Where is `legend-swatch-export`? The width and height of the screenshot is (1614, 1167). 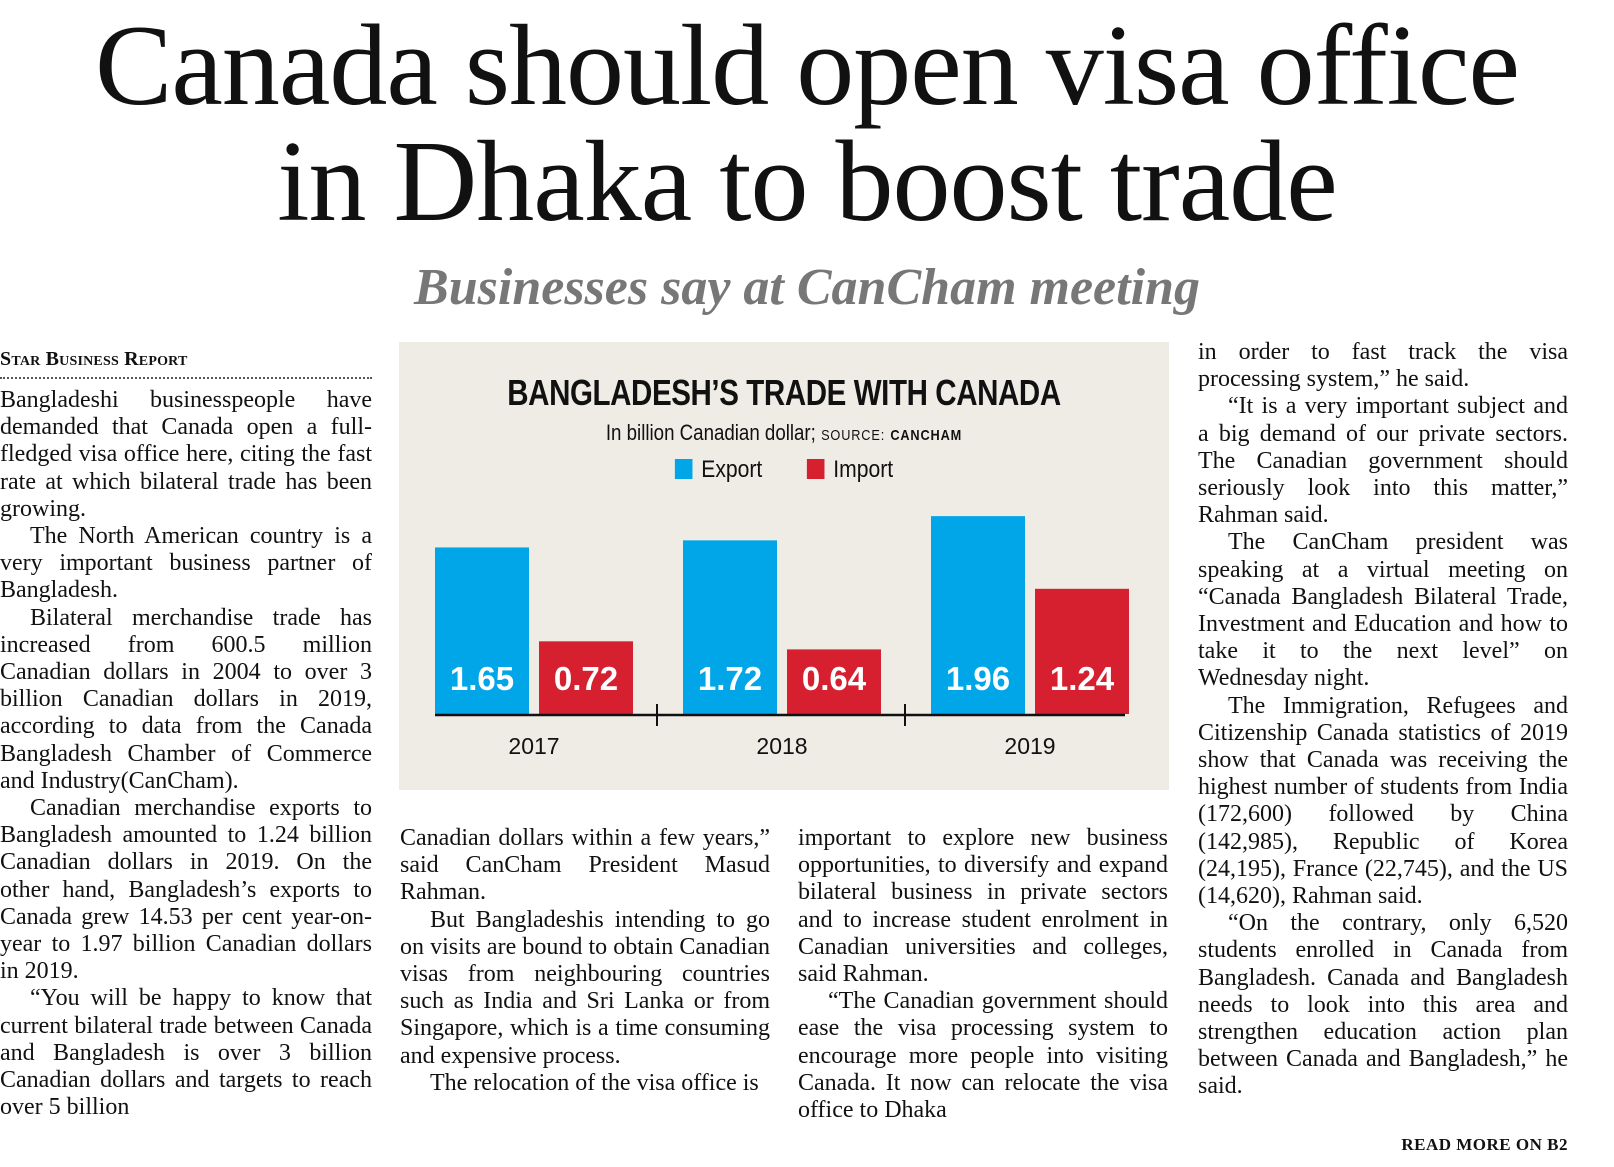 legend-swatch-export is located at coordinates (683, 468).